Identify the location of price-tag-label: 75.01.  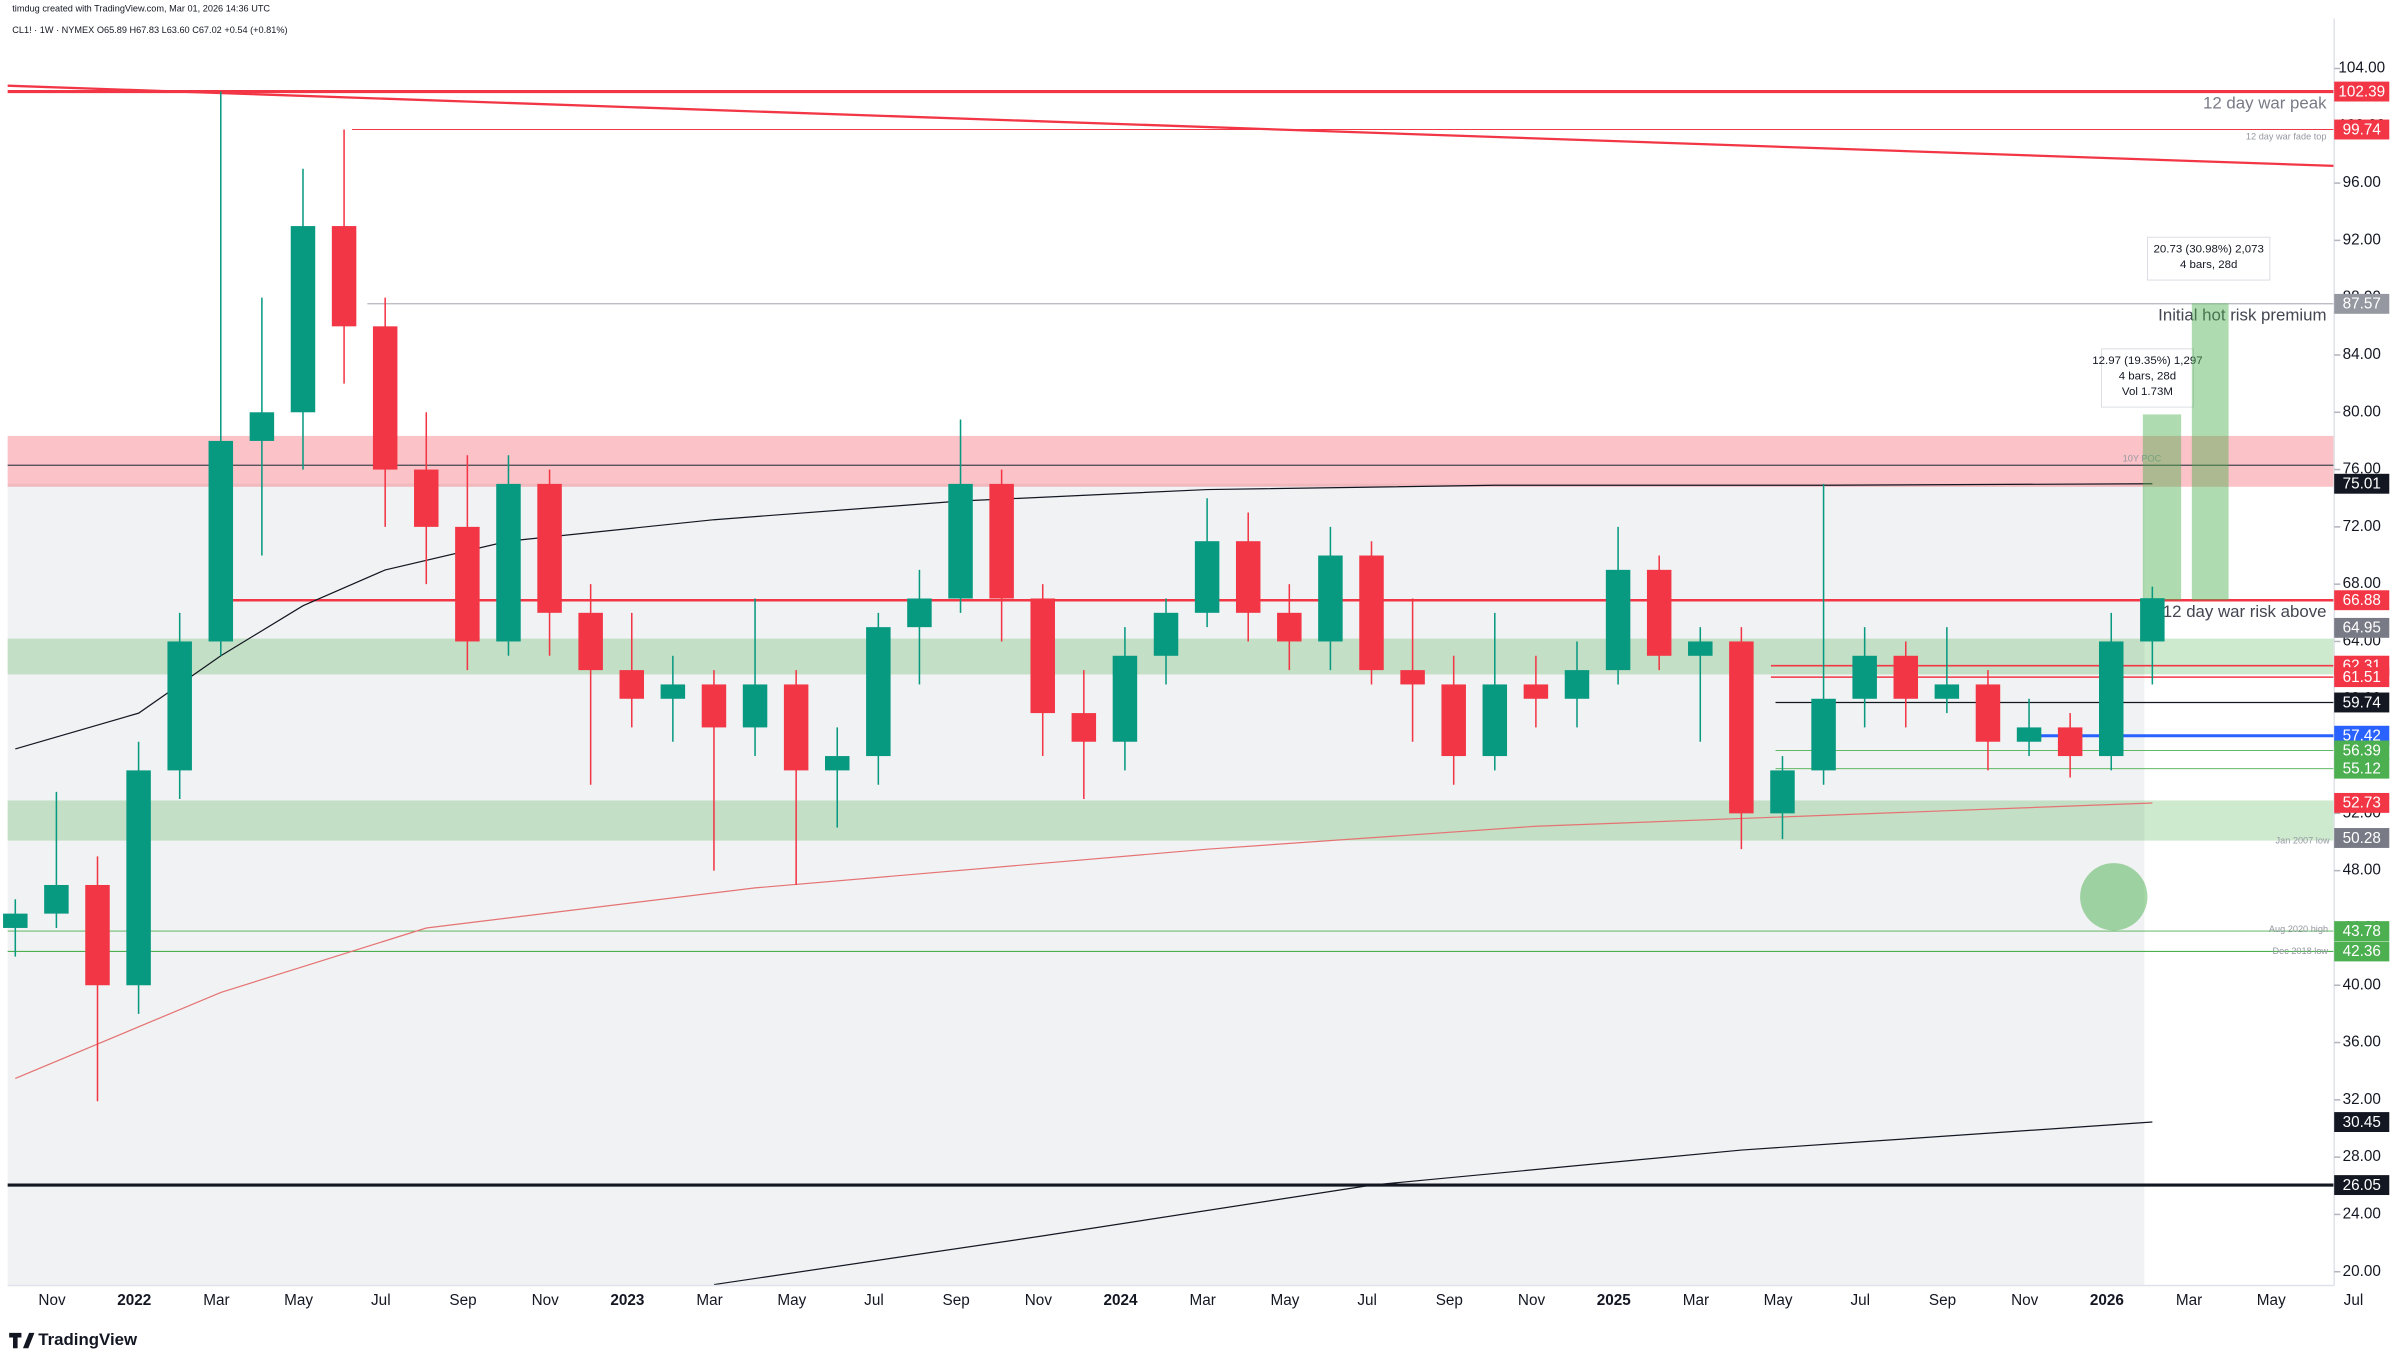
(2362, 484).